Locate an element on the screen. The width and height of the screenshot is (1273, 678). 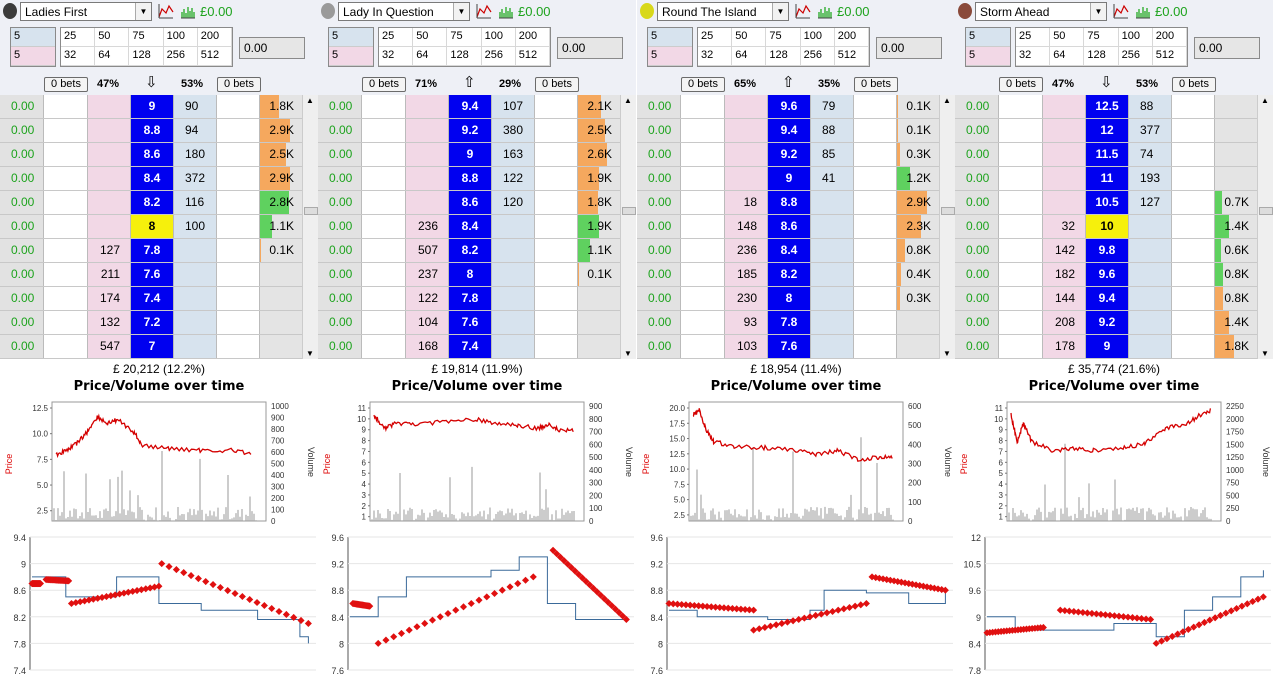
lay-amount-cell: 74 is located at coordinates (1150, 154).